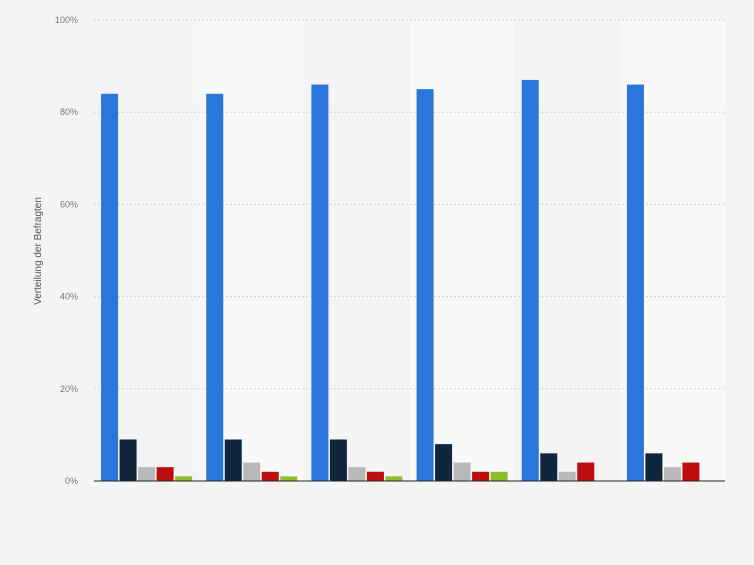 The image size is (754, 565). Describe the element at coordinates (71, 481) in the screenshot. I see `y-tick-label: 0%` at that location.